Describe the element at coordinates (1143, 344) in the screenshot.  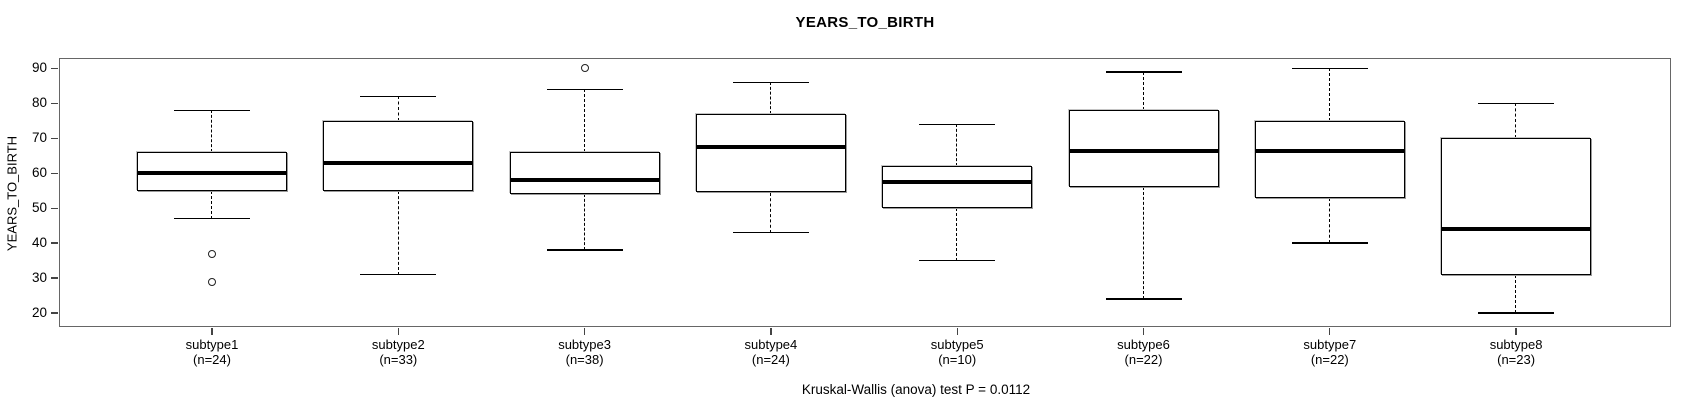
I see `x-tick-label: subtype6` at that location.